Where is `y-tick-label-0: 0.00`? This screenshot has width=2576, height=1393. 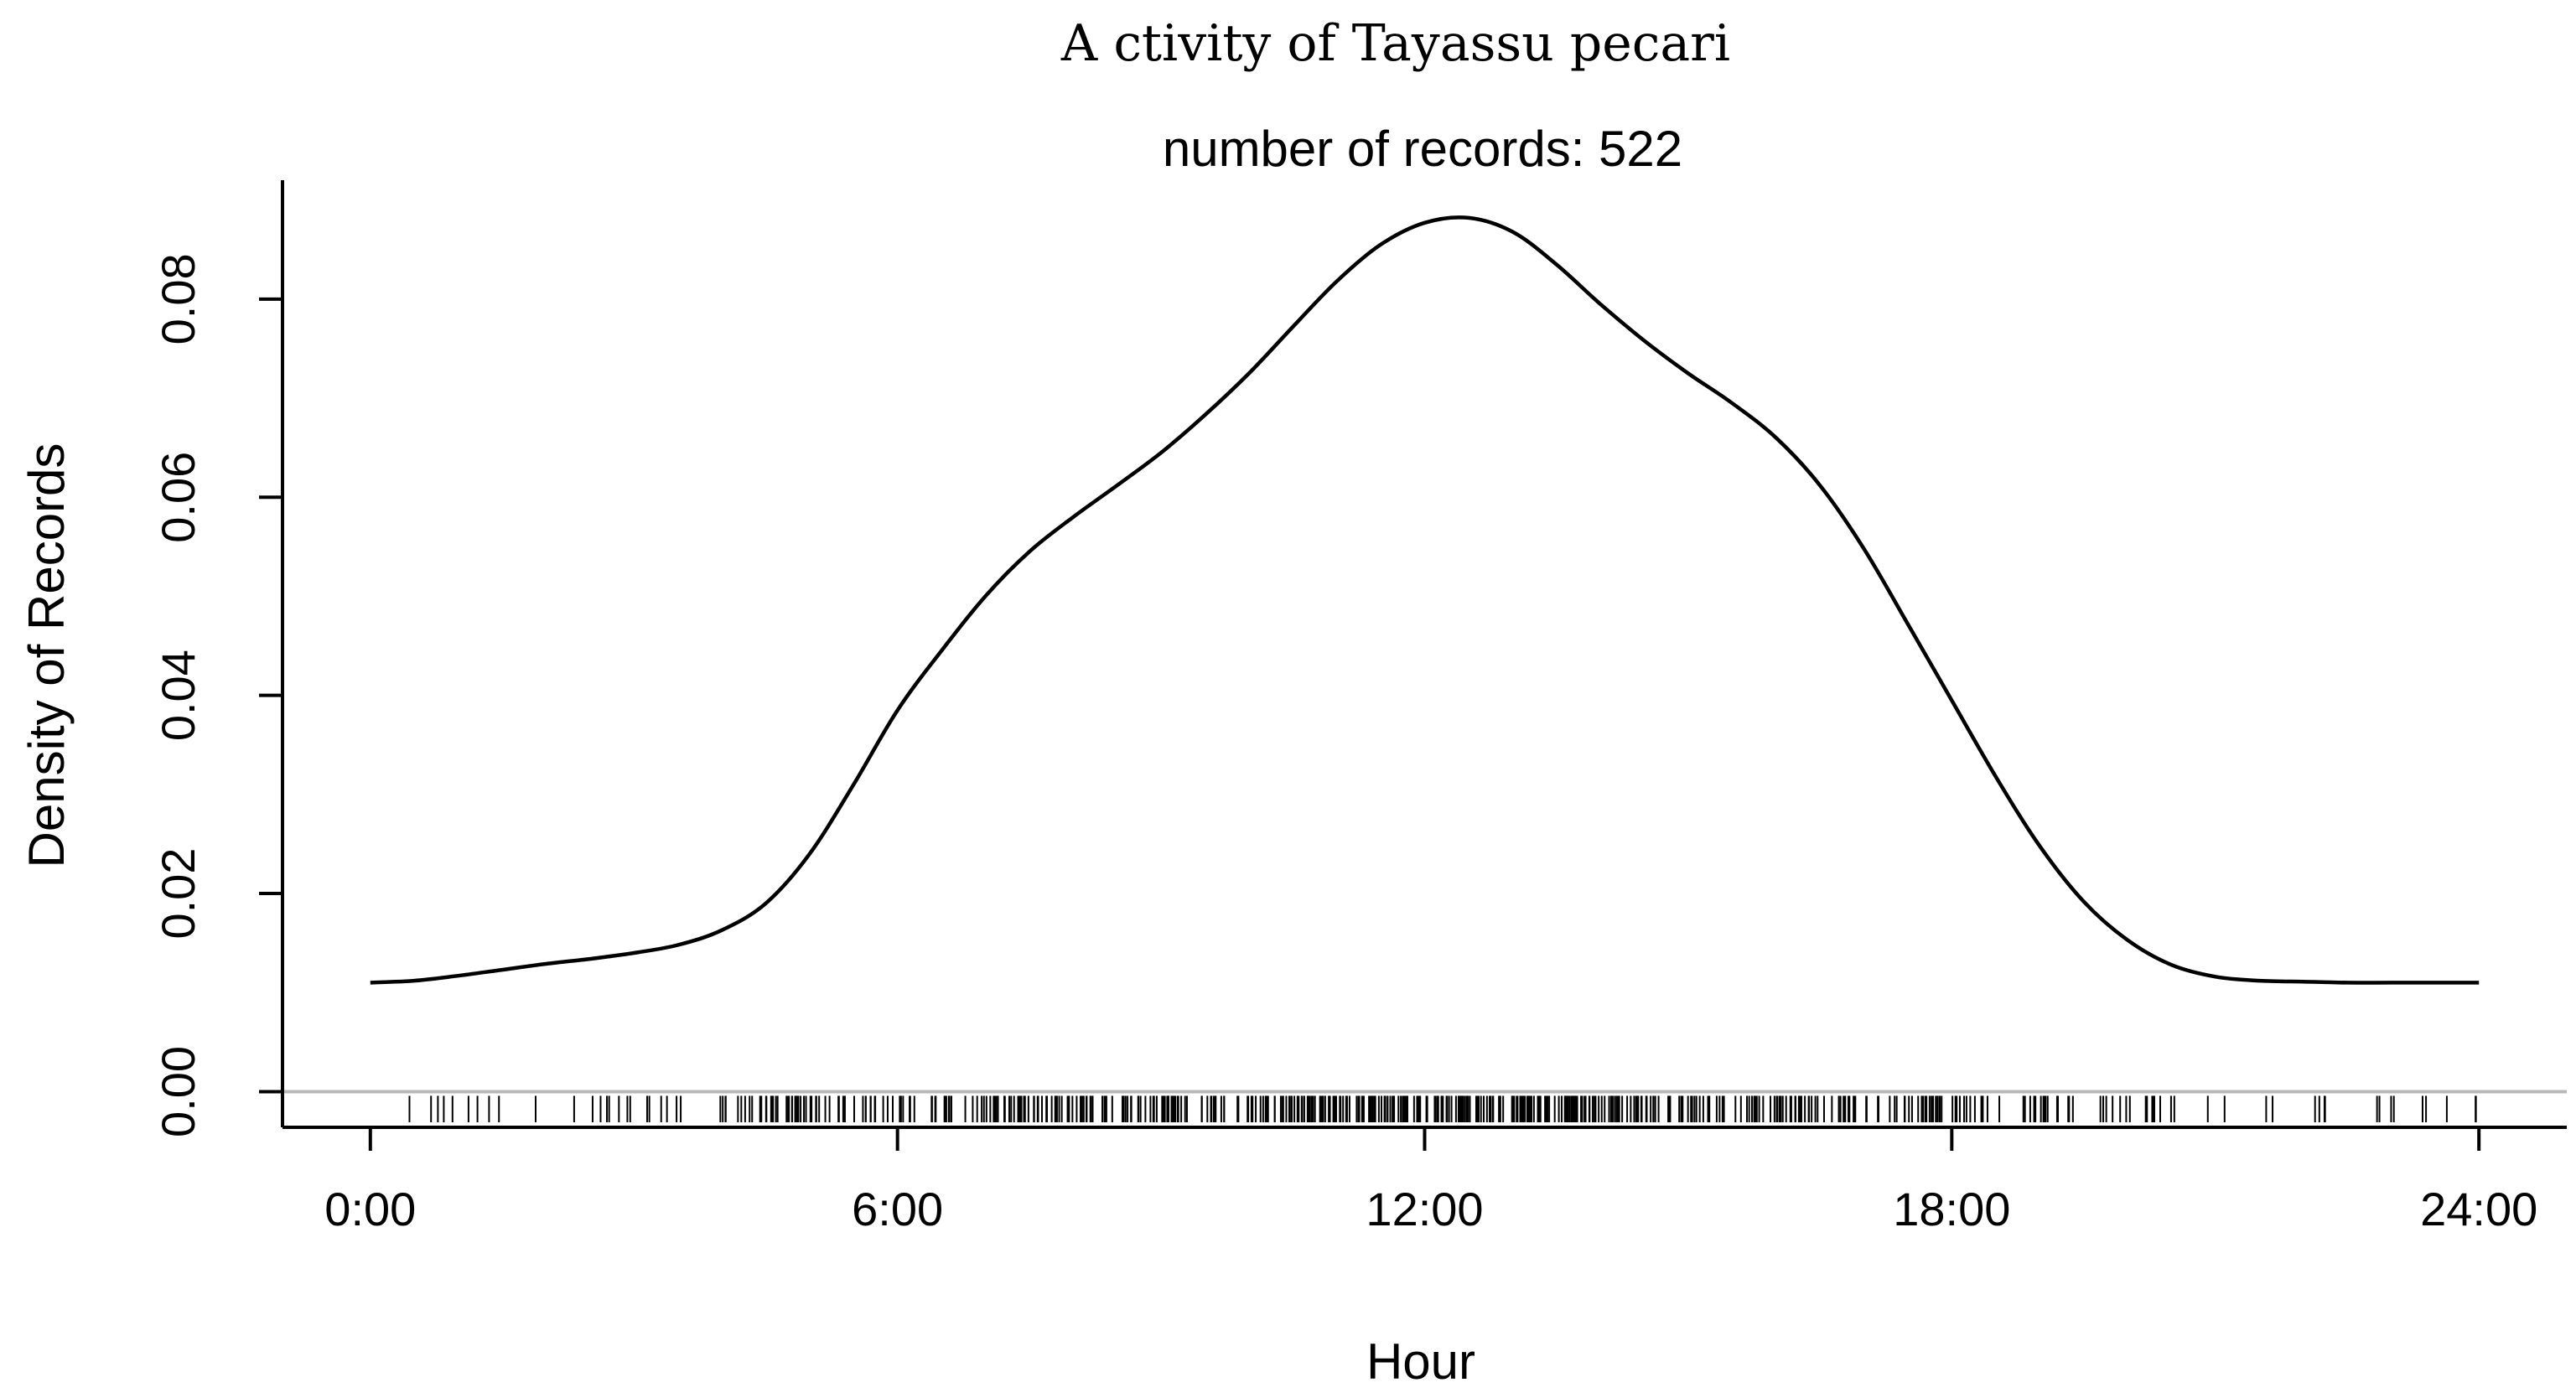 y-tick-label-0: 0.00 is located at coordinates (178, 1091).